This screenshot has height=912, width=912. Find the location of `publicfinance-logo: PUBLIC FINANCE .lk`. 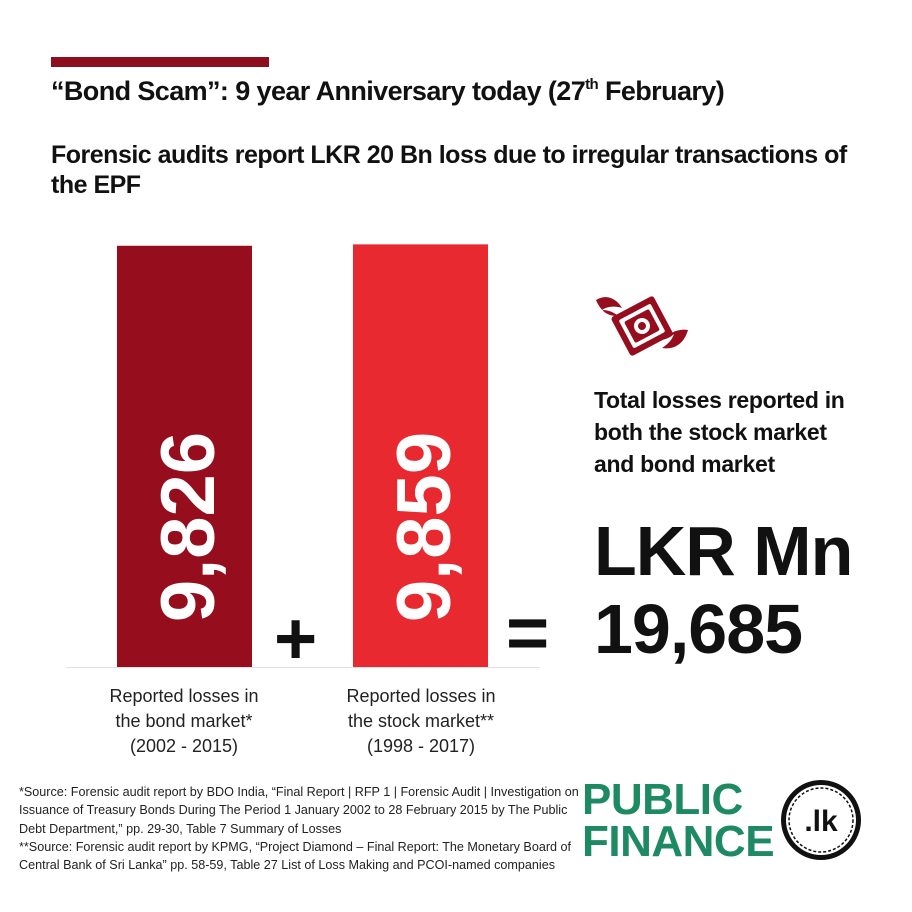

publicfinance-logo: PUBLIC FINANCE .lk is located at coordinates (732, 823).